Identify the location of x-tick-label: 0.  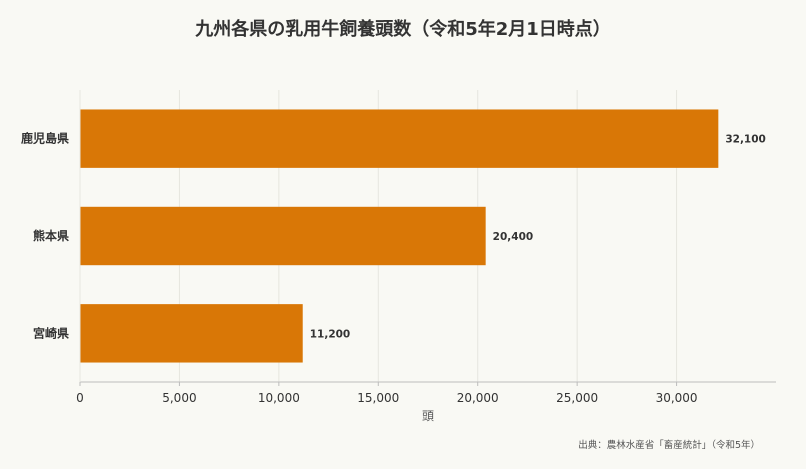
(80, 398).